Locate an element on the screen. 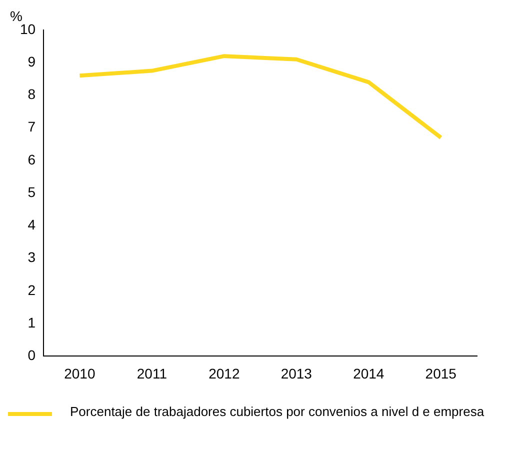 This screenshot has width=505, height=450. y-tick-label: 7 is located at coordinates (32, 126).